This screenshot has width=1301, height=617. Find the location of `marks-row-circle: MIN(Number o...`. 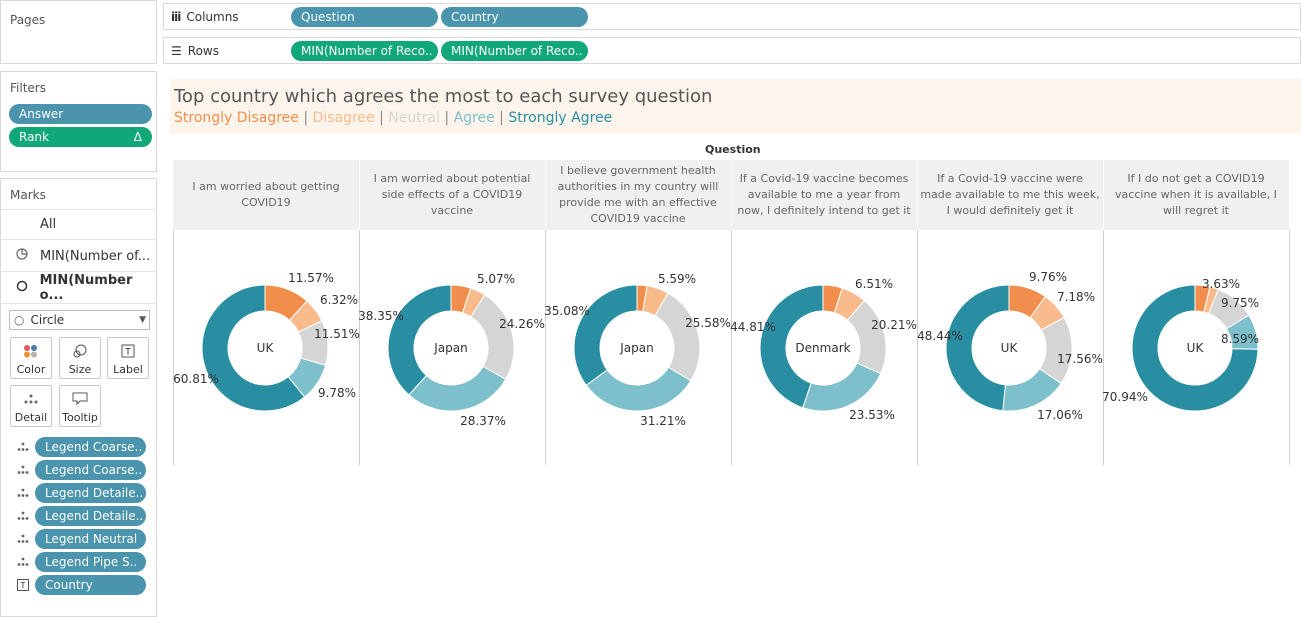

marks-row-circle: MIN(Number o... is located at coordinates (79, 288).